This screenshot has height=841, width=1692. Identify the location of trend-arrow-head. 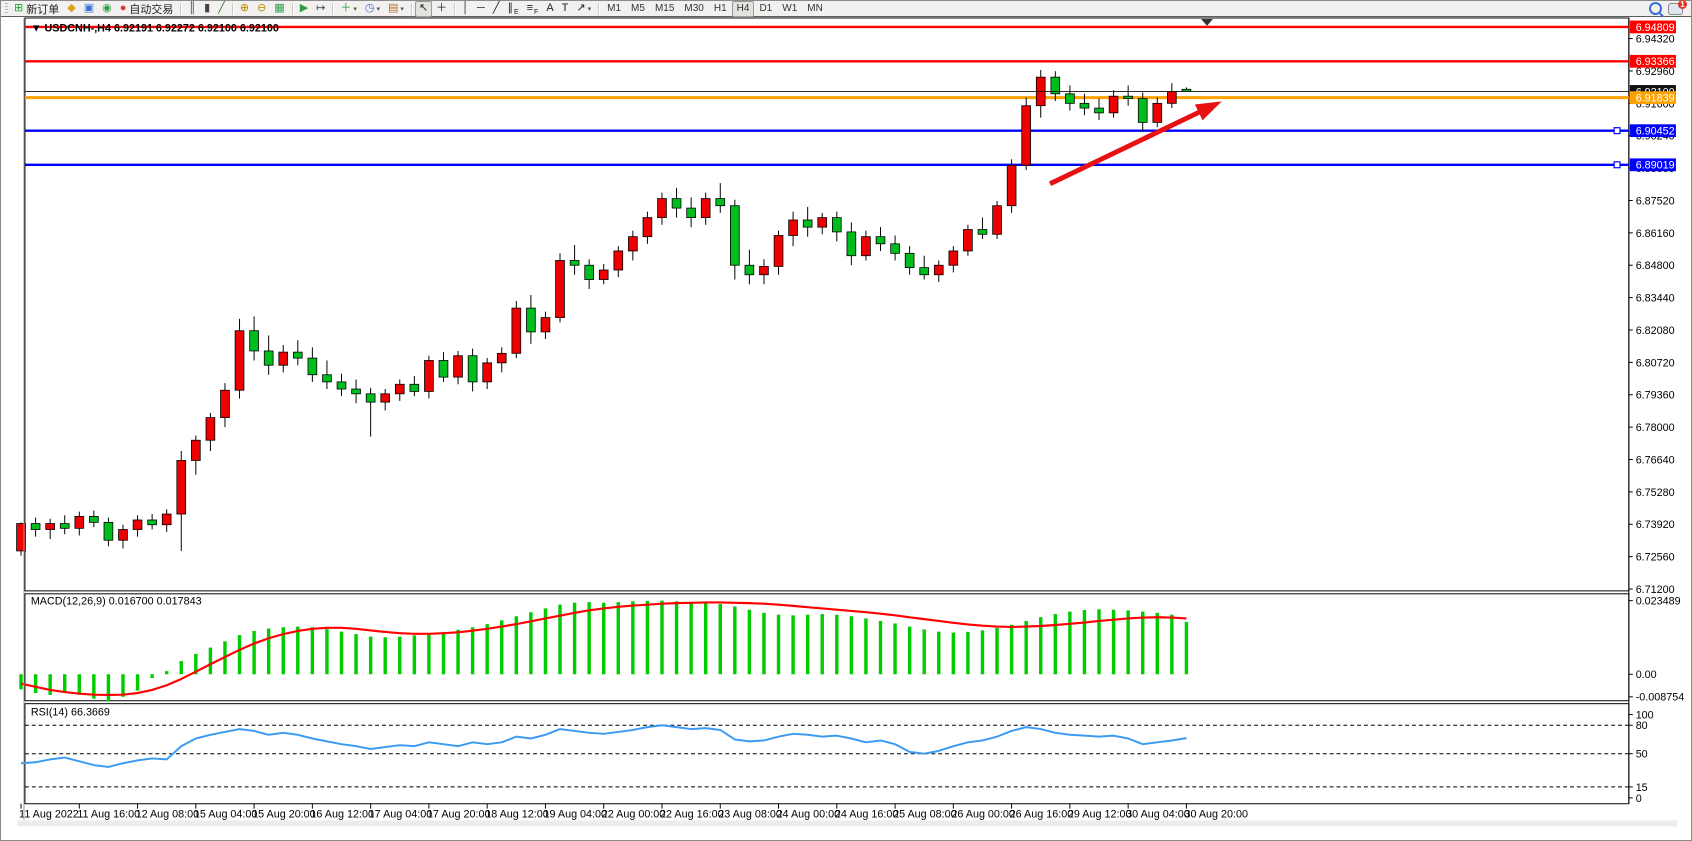
(1208, 111).